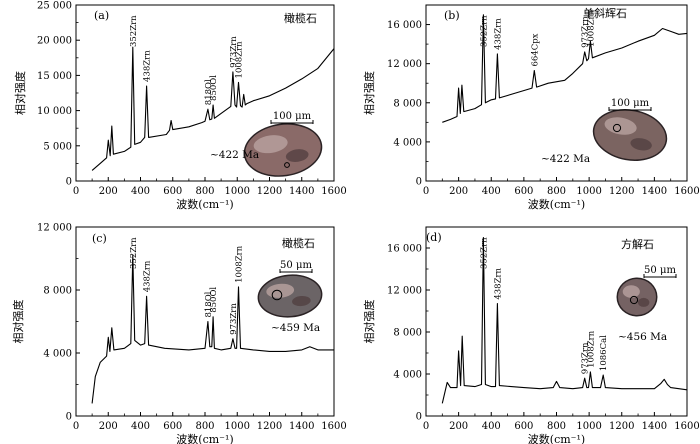 This screenshot has height=444, width=700. Describe the element at coordinates (57, 146) in the screenshot. I see `y-tick-label: 5 000` at that location.